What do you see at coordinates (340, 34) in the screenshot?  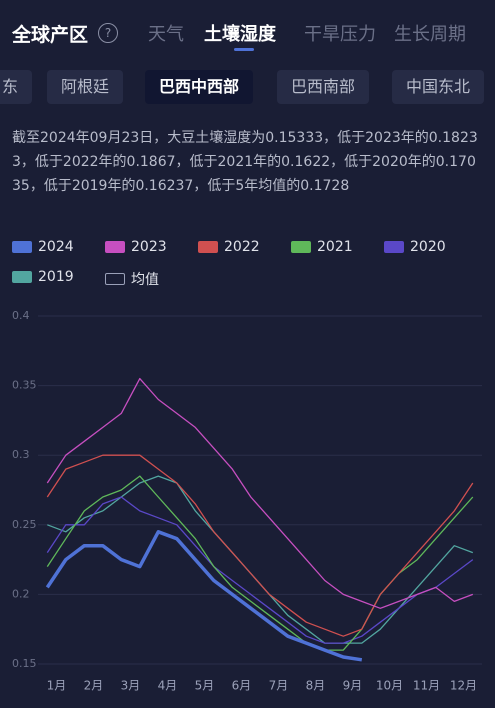 I see `tab: 干旱压力` at bounding box center [340, 34].